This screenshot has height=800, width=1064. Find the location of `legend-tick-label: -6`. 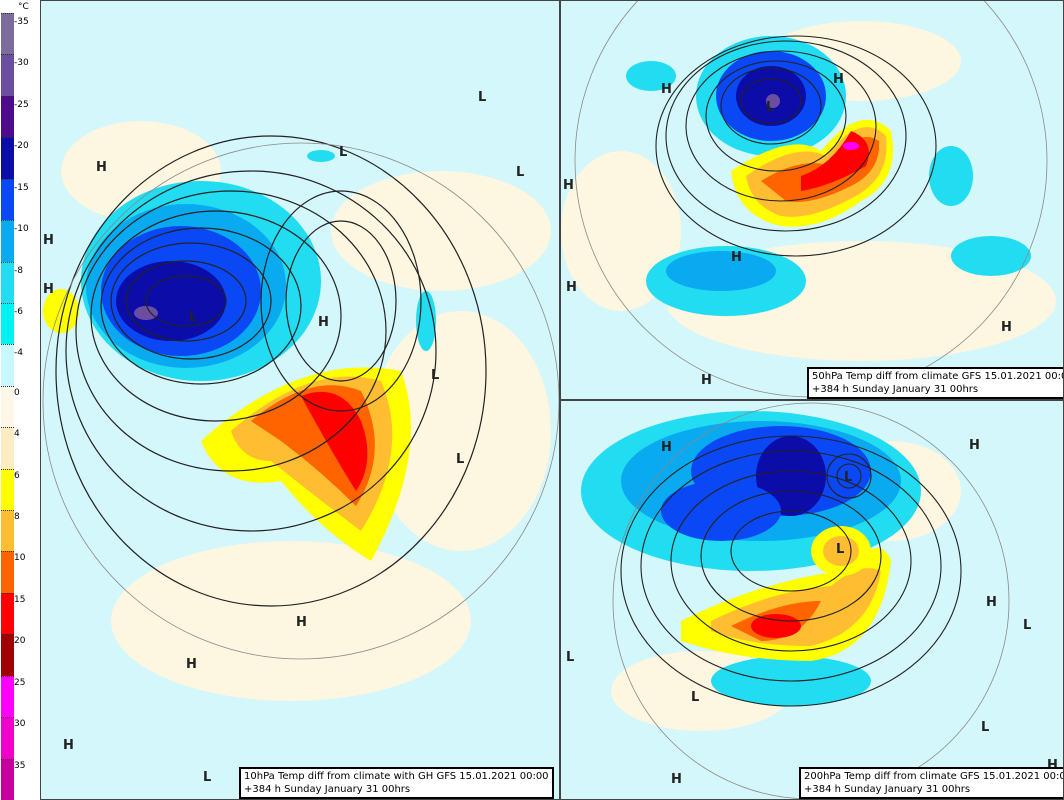

legend-tick-label: -6 is located at coordinates (18, 311).